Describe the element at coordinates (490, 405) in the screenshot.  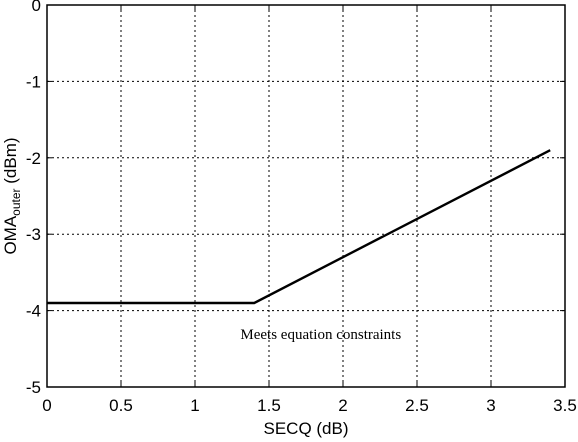
I see `x-tick-label: 3` at that location.